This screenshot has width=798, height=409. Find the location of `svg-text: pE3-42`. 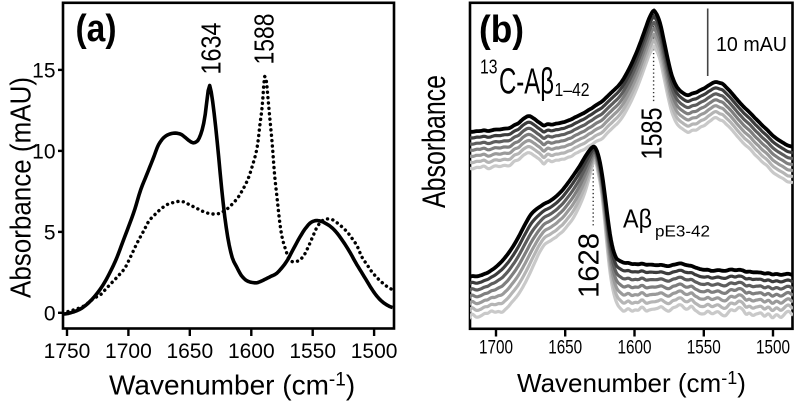

svg-text: pE3-42 is located at coordinates (682, 232).